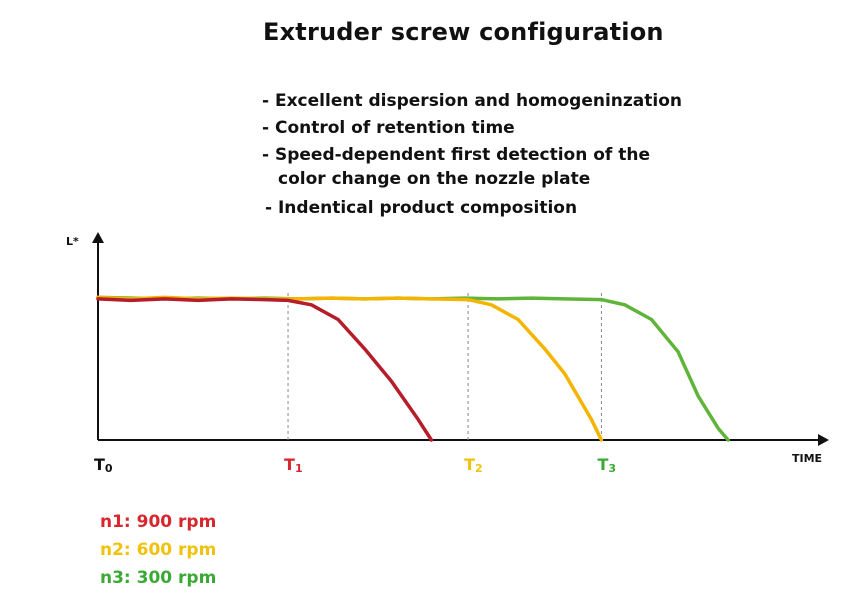 The image size is (862, 598). Describe the element at coordinates (606, 465) in the screenshot. I see `time-label-t3: T3` at that location.